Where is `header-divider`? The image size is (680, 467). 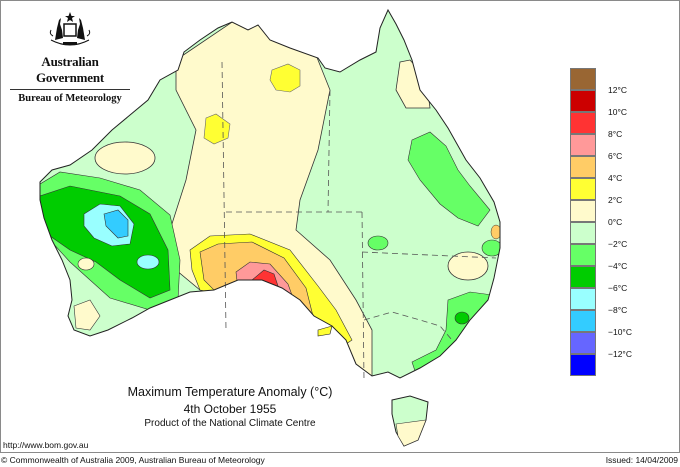 header-divider is located at coordinates (70, 89).